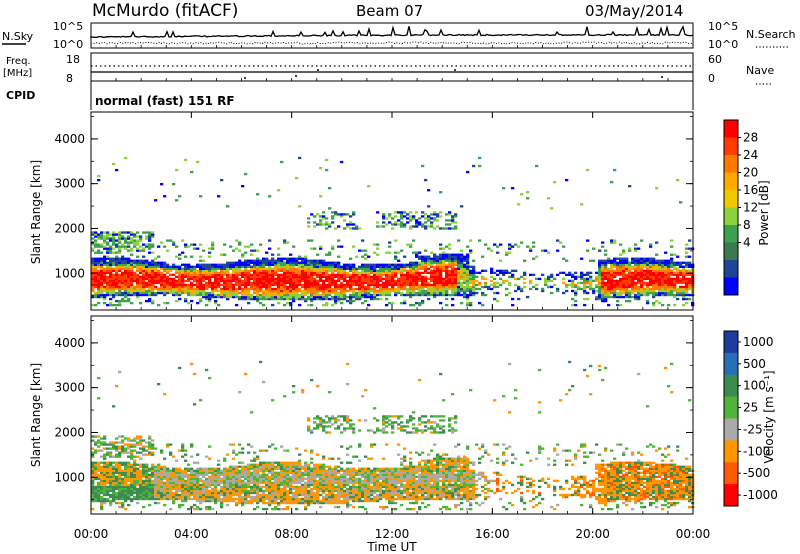 The height and width of the screenshot is (554, 800). Describe the element at coordinates (69, 78) in the screenshot. I see `freq-tick-bottom: 8` at that location.